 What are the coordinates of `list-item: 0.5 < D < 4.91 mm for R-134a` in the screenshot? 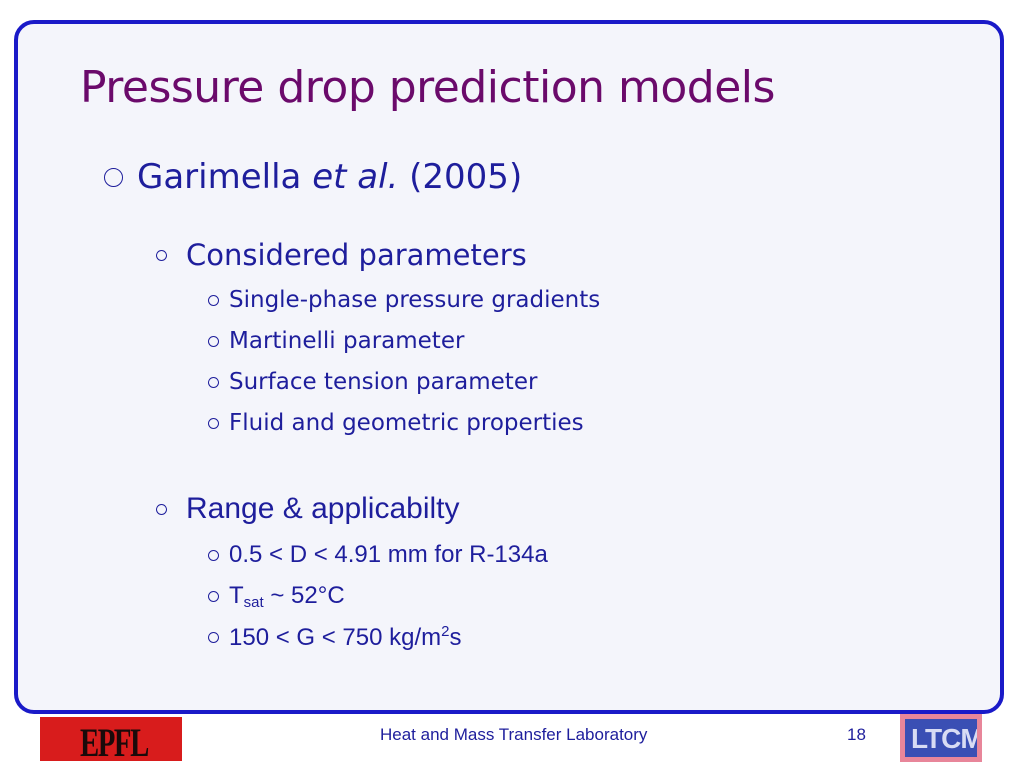 It's located at (378, 555).